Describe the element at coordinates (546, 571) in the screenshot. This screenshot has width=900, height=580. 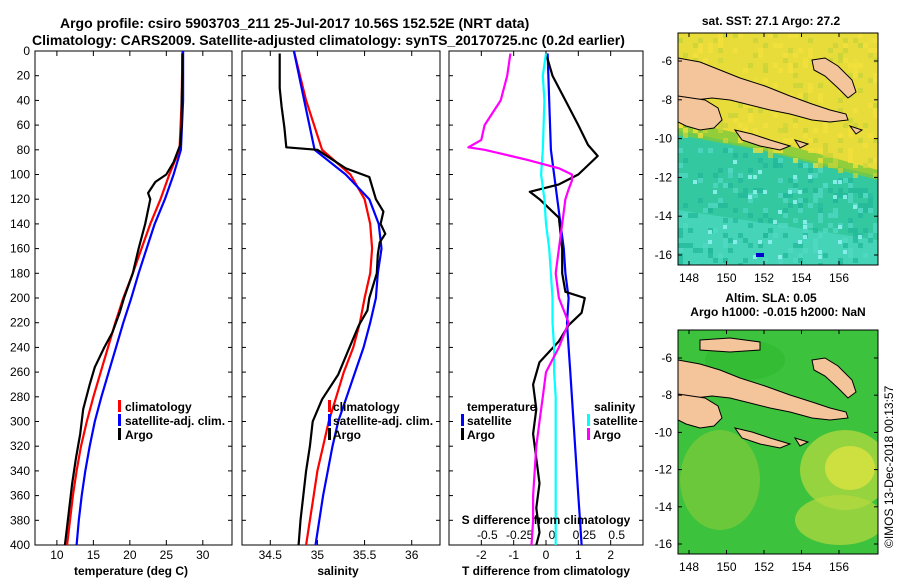
I see `difference-xlabel: T difference from climatology` at that location.